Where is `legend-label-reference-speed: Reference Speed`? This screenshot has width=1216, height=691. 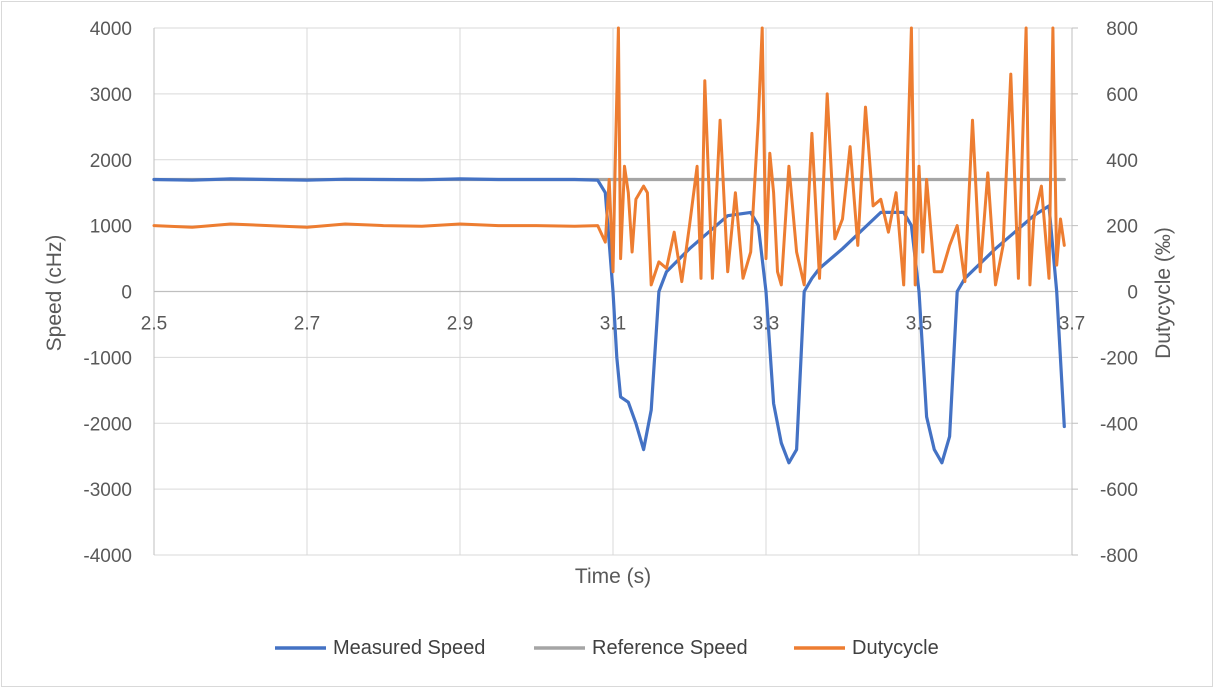 legend-label-reference-speed: Reference Speed is located at coordinates (670, 648).